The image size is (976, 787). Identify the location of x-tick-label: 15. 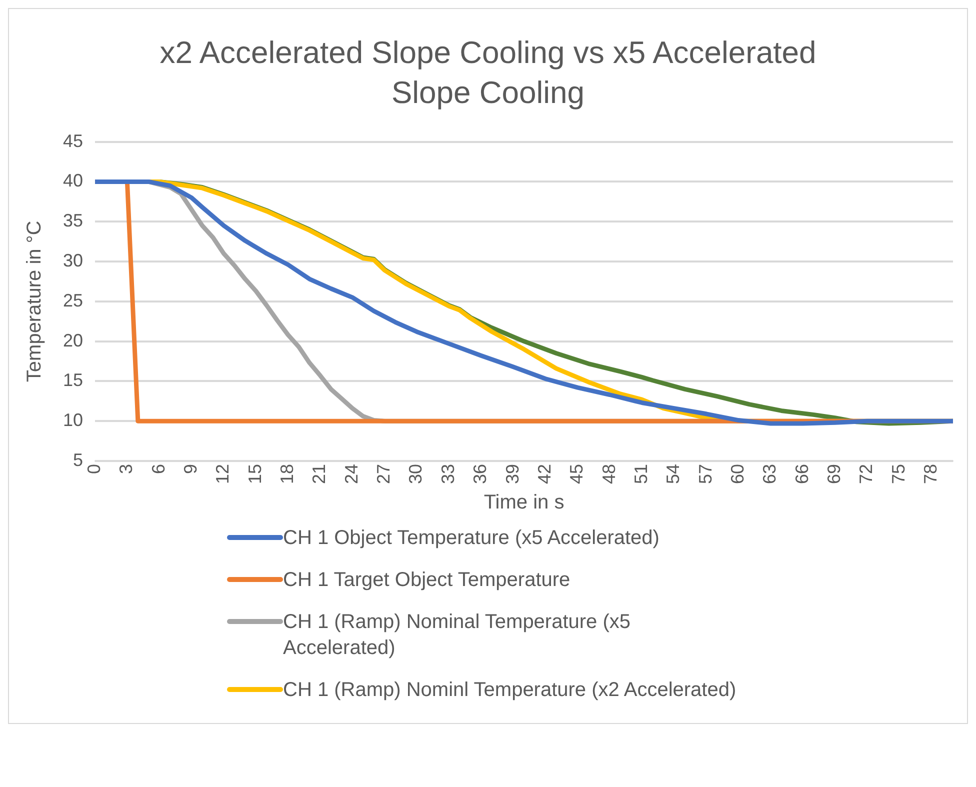
(254, 474).